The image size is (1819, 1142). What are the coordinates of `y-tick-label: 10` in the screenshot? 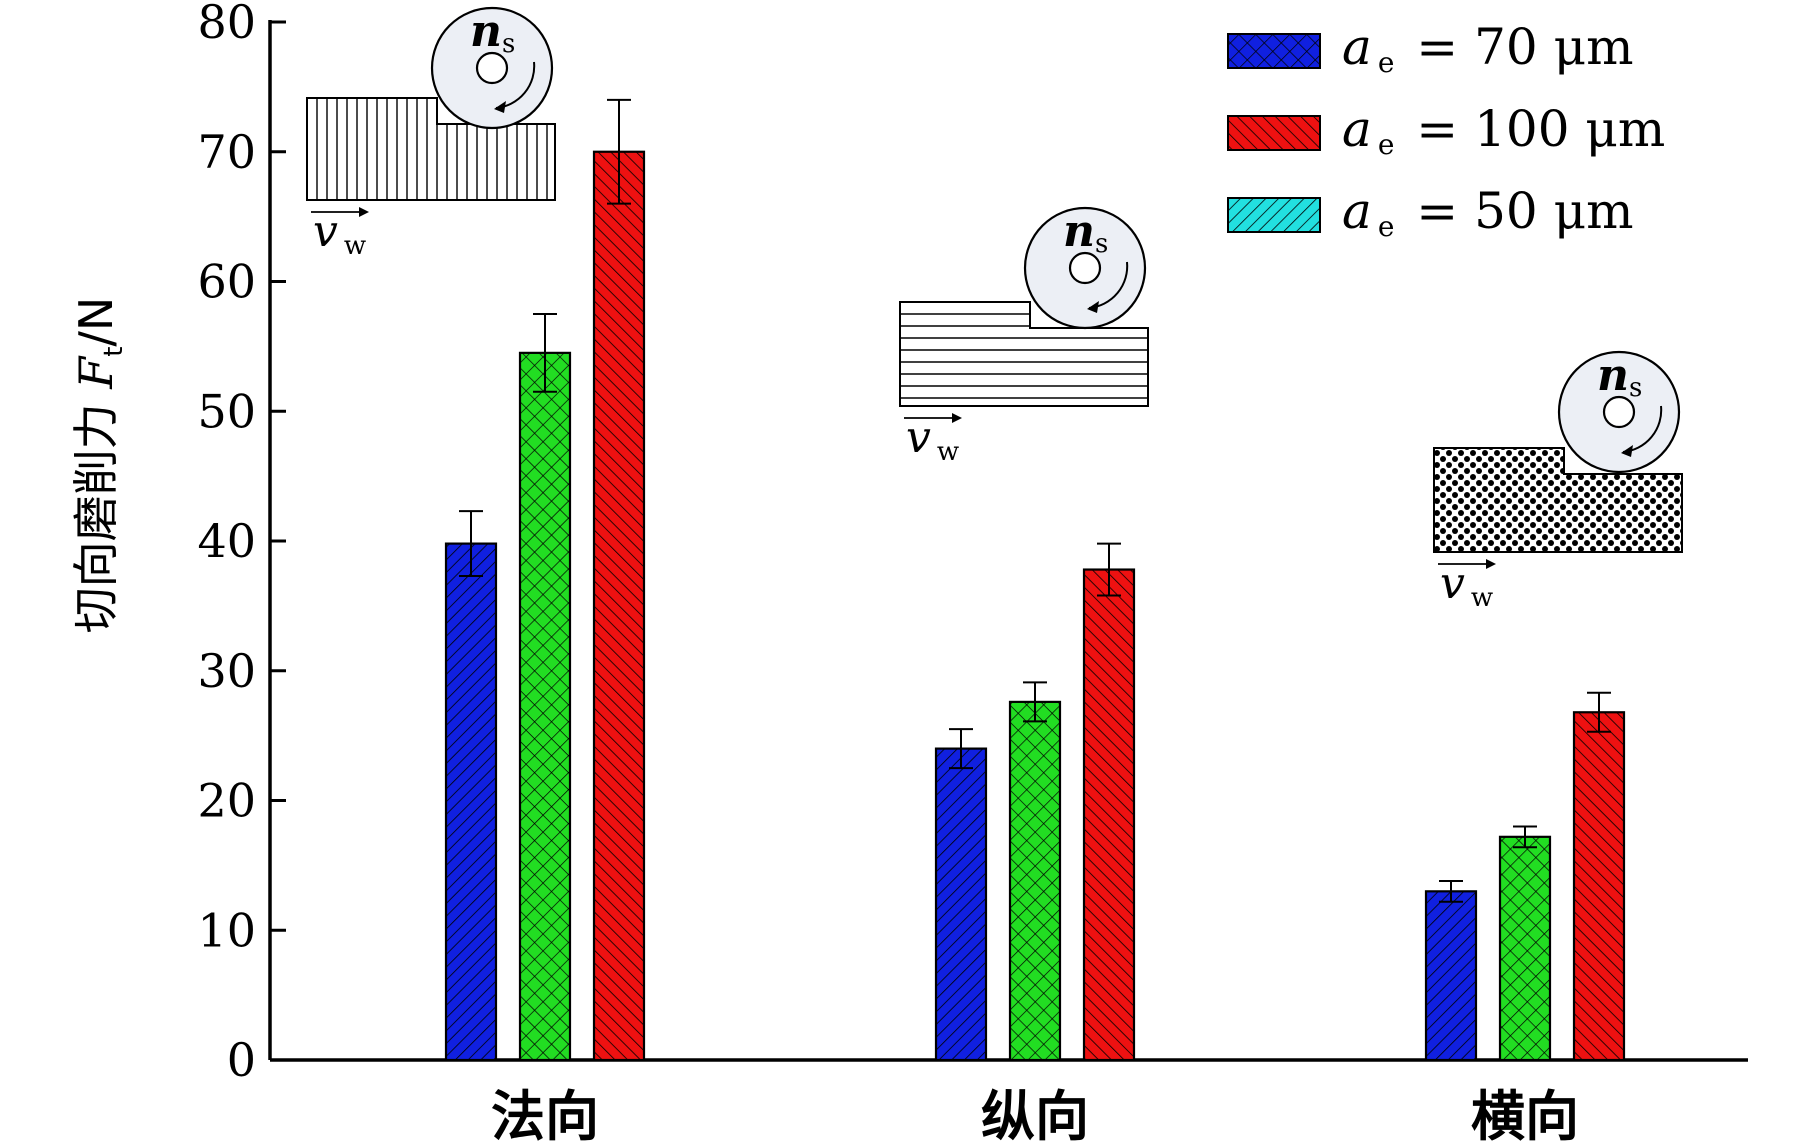 It's located at (226, 930).